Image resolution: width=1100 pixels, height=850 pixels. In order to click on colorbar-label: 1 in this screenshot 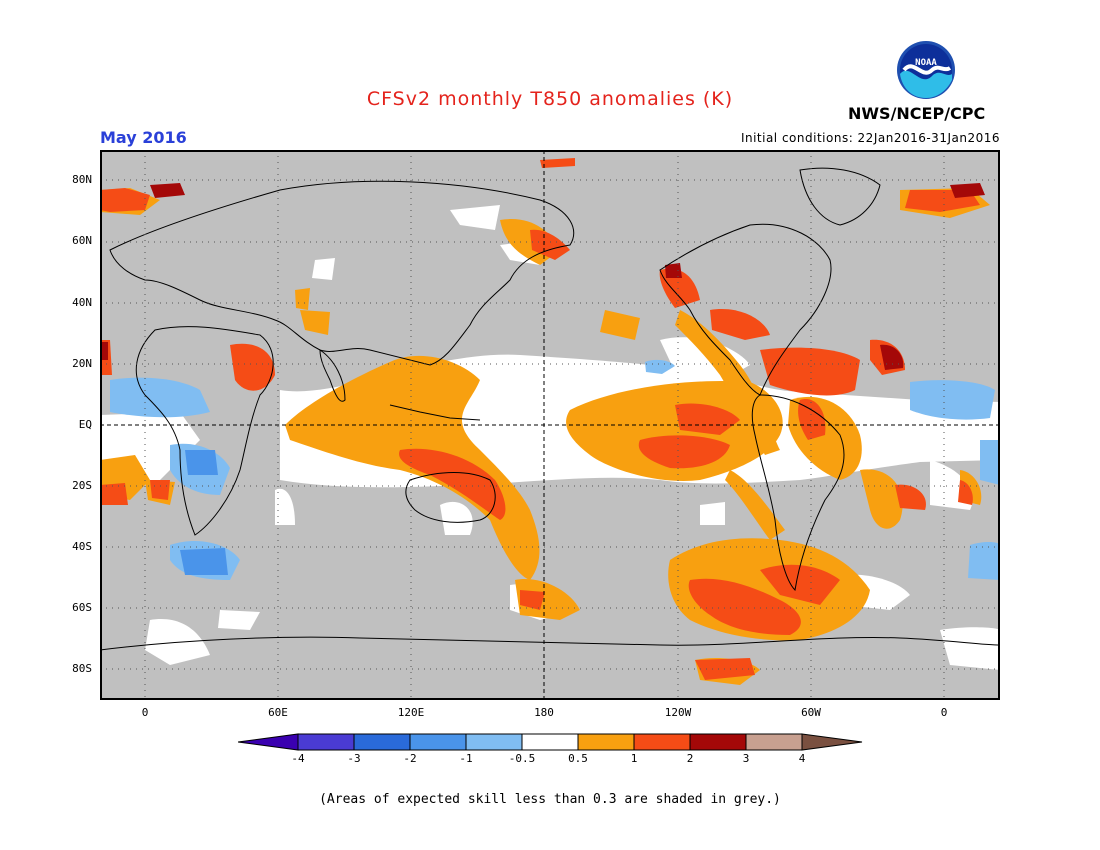, I will do `click(634, 758)`.